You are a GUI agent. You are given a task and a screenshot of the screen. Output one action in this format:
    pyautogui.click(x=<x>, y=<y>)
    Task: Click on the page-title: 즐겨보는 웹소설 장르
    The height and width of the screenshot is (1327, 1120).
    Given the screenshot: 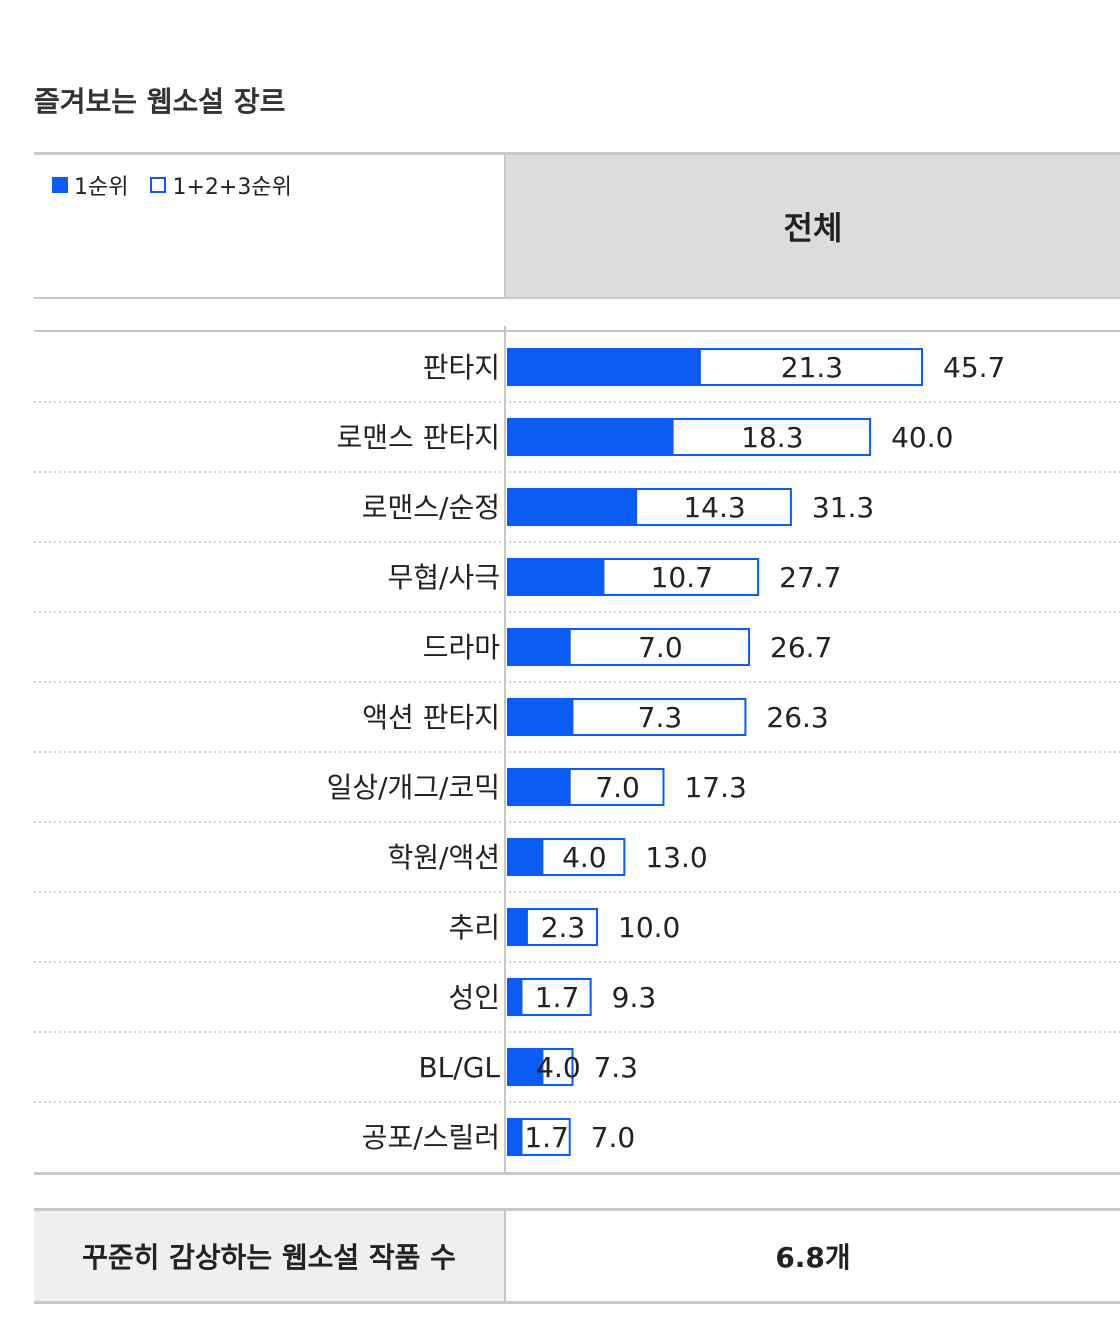 What is the action you would take?
    pyautogui.click(x=160, y=101)
    